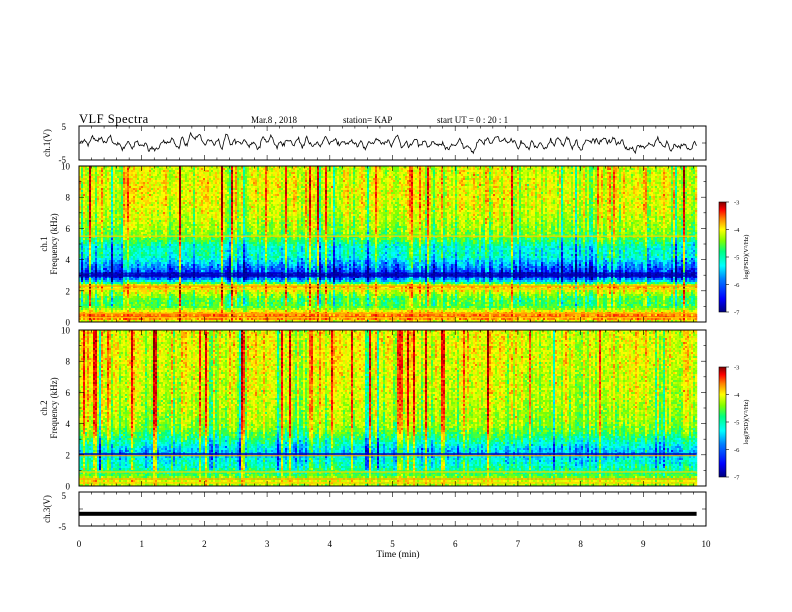 Image resolution: width=792 pixels, height=612 pixels. What do you see at coordinates (267, 544) in the screenshot?
I see `x-ticklabel: 3` at bounding box center [267, 544].